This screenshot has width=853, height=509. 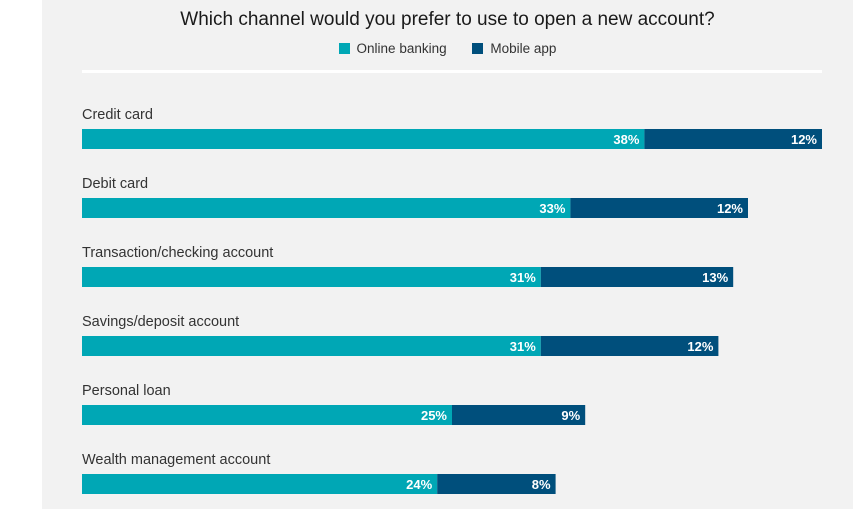 I want to click on bar-wealth-management-account-online-banking, so click(x=260, y=484).